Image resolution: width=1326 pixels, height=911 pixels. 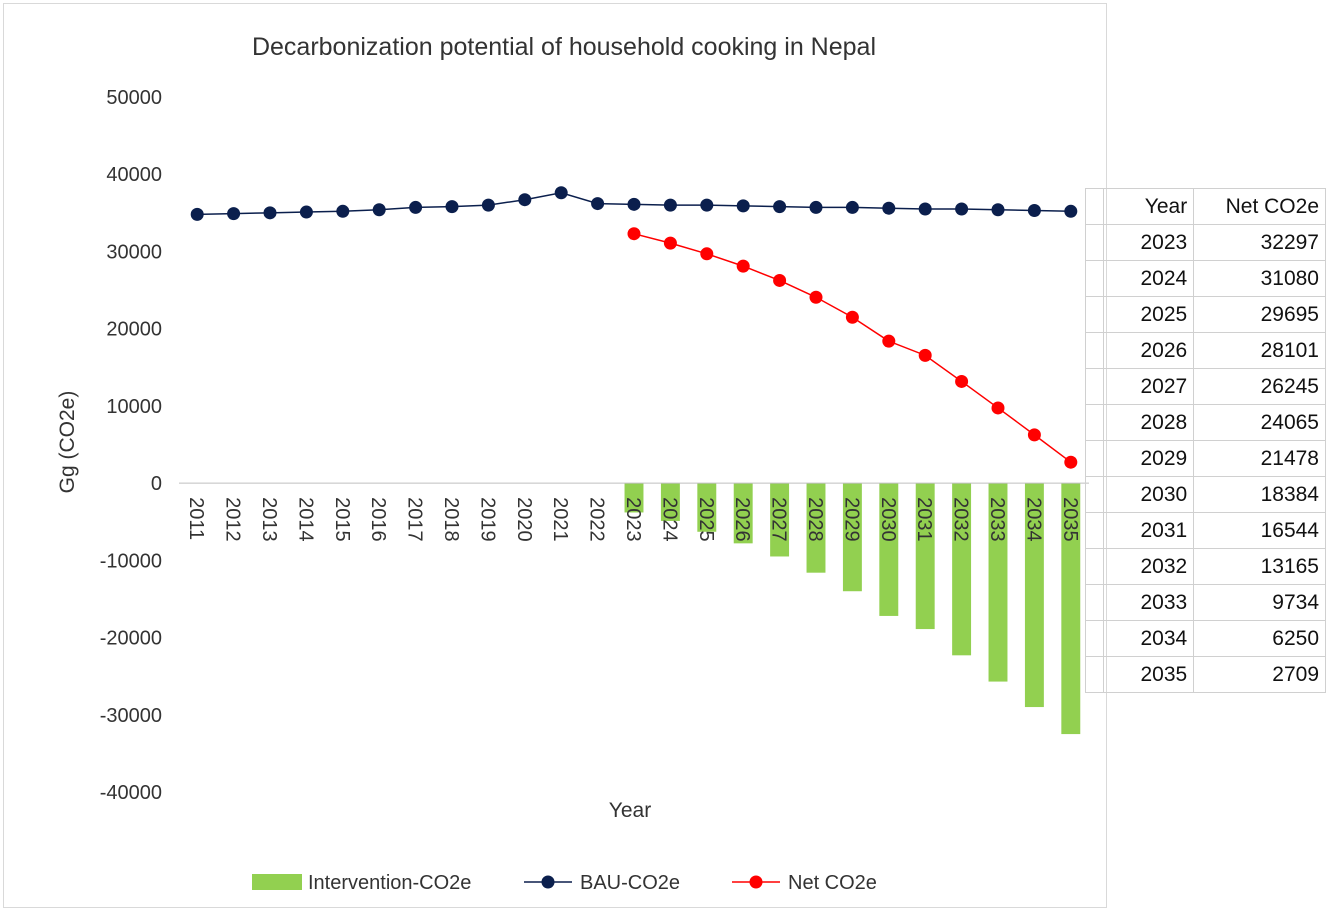 I want to click on table-cell-year: 2030, so click(x=1149, y=494).